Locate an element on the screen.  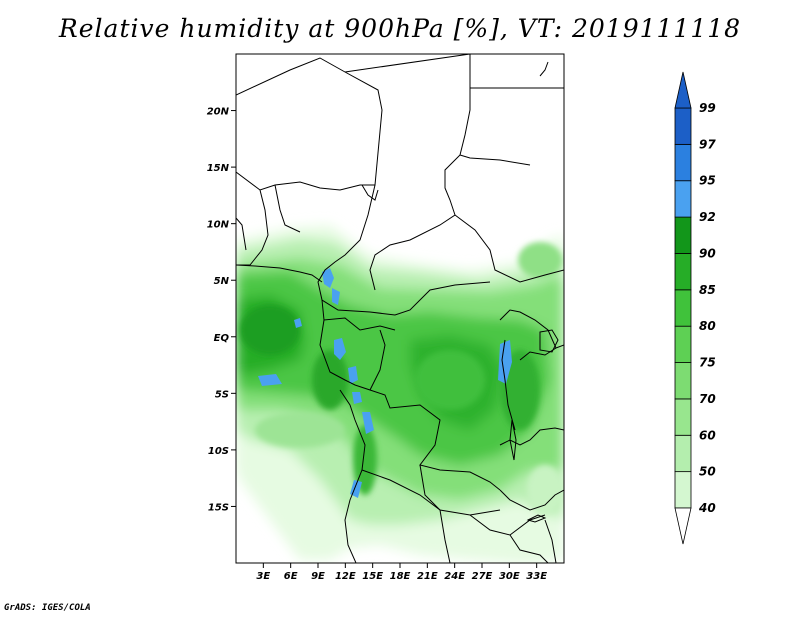
lat-tick-label: 5N is located at coordinates (222, 281).